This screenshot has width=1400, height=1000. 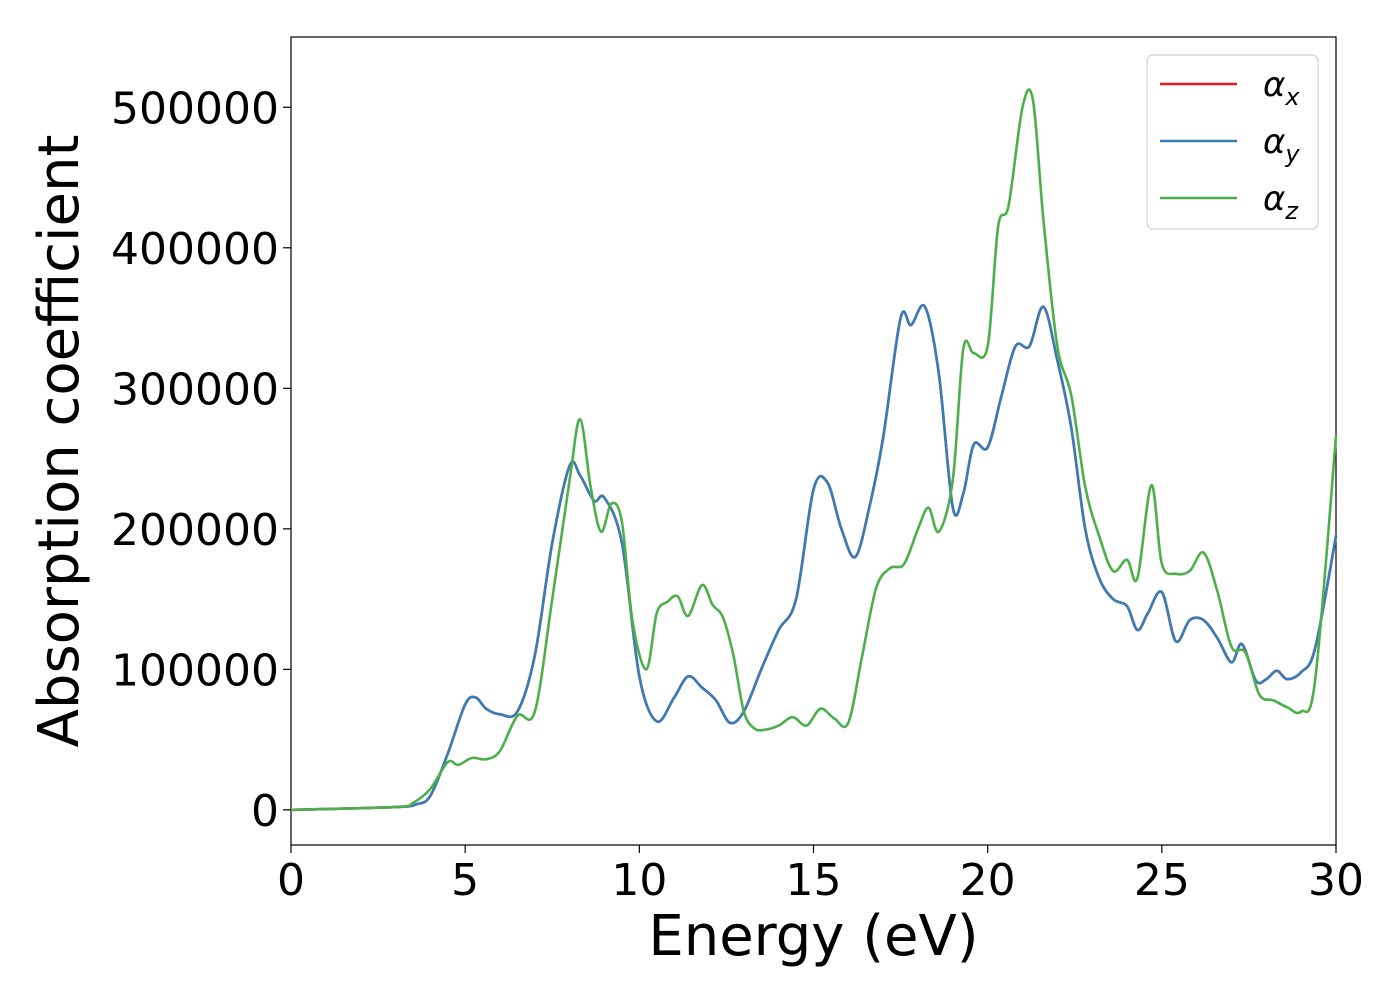 What do you see at coordinates (265, 811) in the screenshot?
I see `y-tick-label: 0` at bounding box center [265, 811].